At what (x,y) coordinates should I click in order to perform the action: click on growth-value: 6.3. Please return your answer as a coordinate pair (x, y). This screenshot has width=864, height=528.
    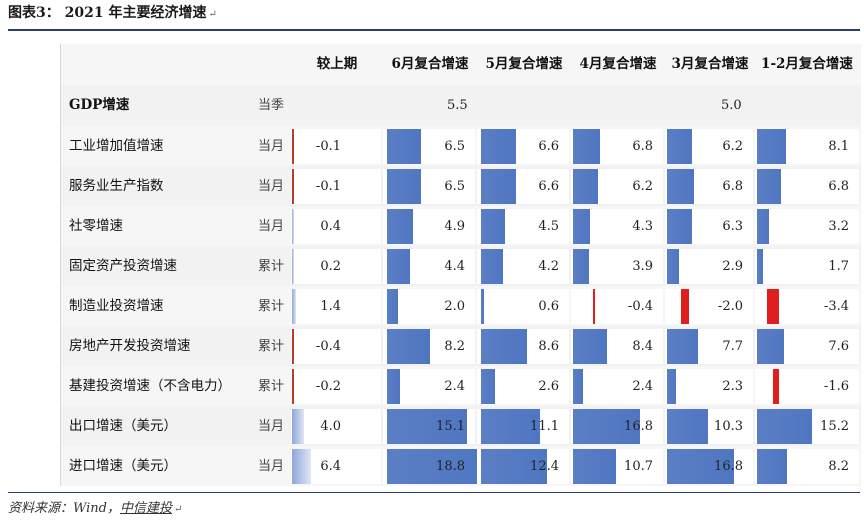
    Looking at the image, I should click on (732, 226).